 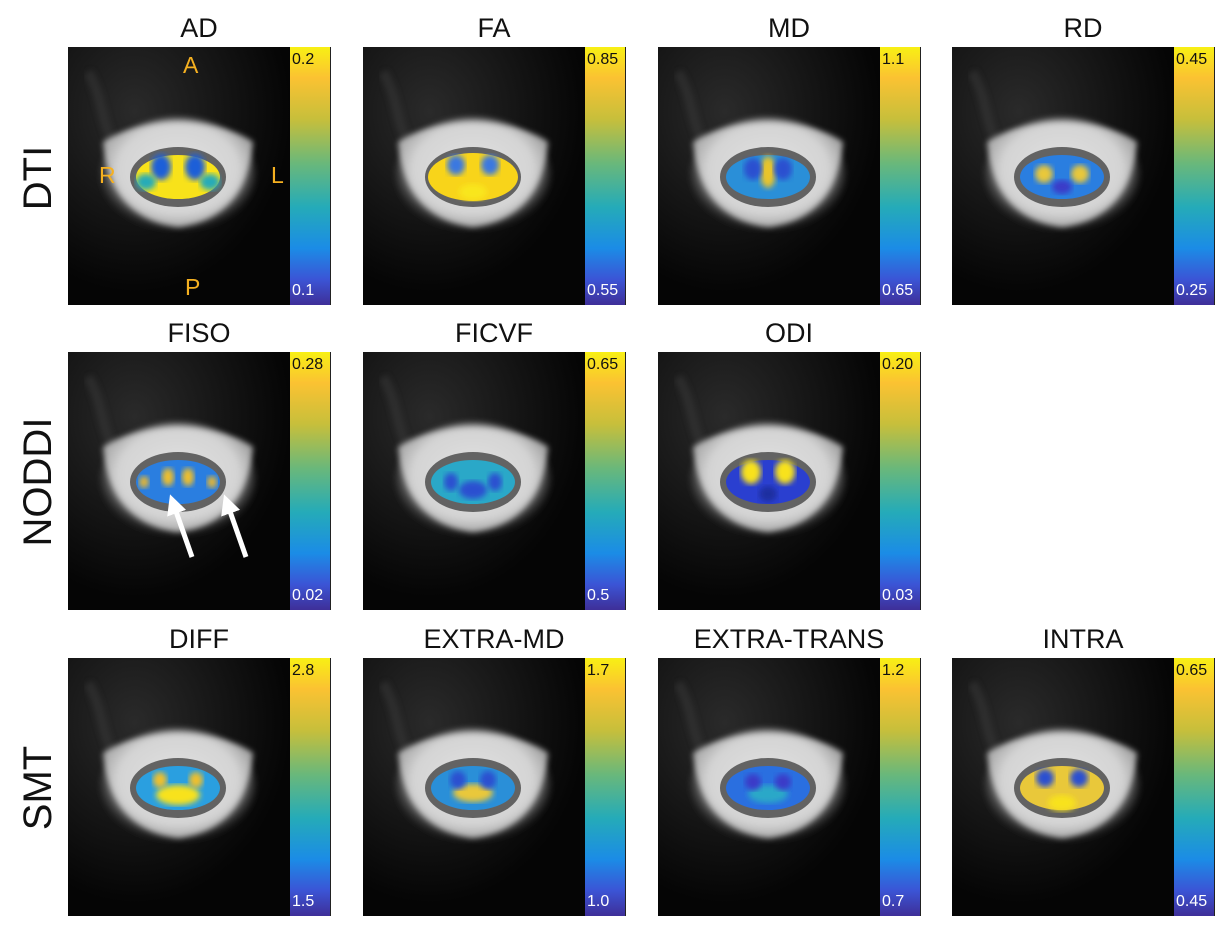 I want to click on colorbar-min: 0.02, so click(x=308, y=595).